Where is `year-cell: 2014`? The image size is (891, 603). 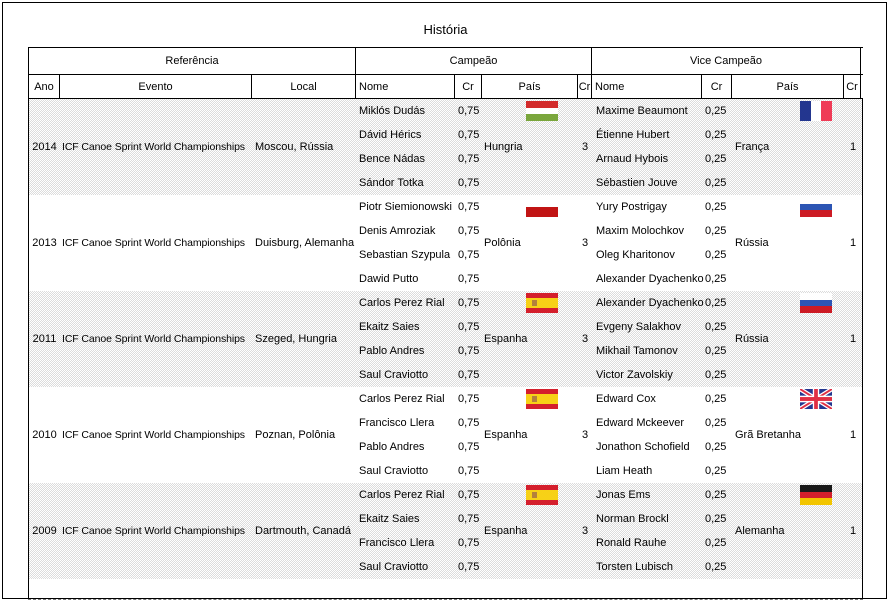
year-cell: 2014 is located at coordinates (44, 147).